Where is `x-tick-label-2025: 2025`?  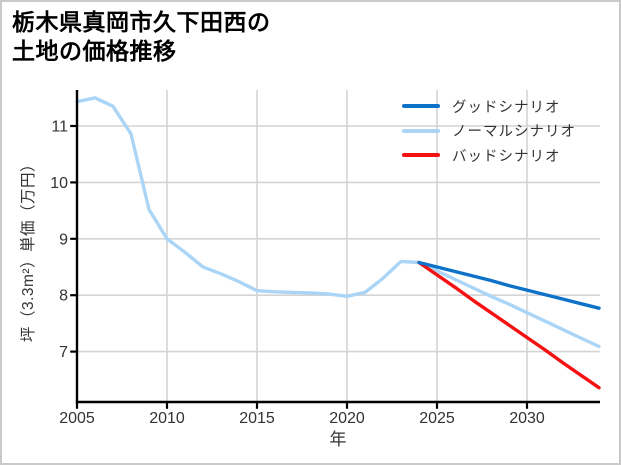 x-tick-label-2025: 2025 is located at coordinates (437, 418).